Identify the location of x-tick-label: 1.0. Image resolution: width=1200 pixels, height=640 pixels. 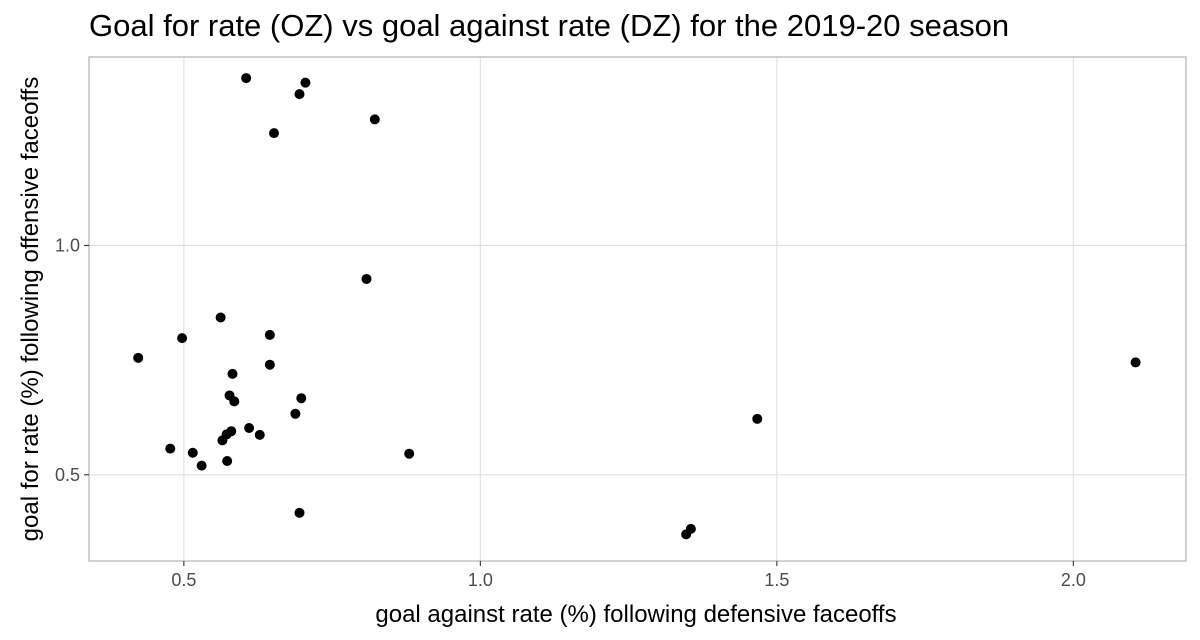
(480, 580).